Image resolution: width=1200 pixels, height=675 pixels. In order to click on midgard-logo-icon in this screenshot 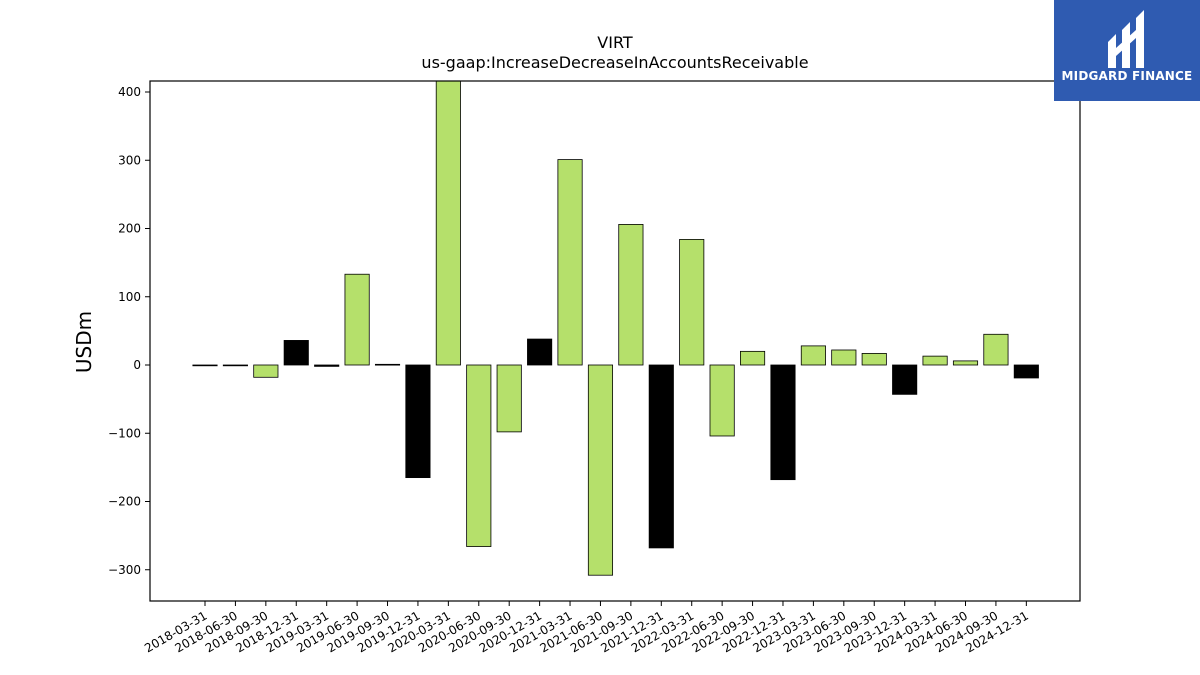, I will do `click(1126, 39)`.